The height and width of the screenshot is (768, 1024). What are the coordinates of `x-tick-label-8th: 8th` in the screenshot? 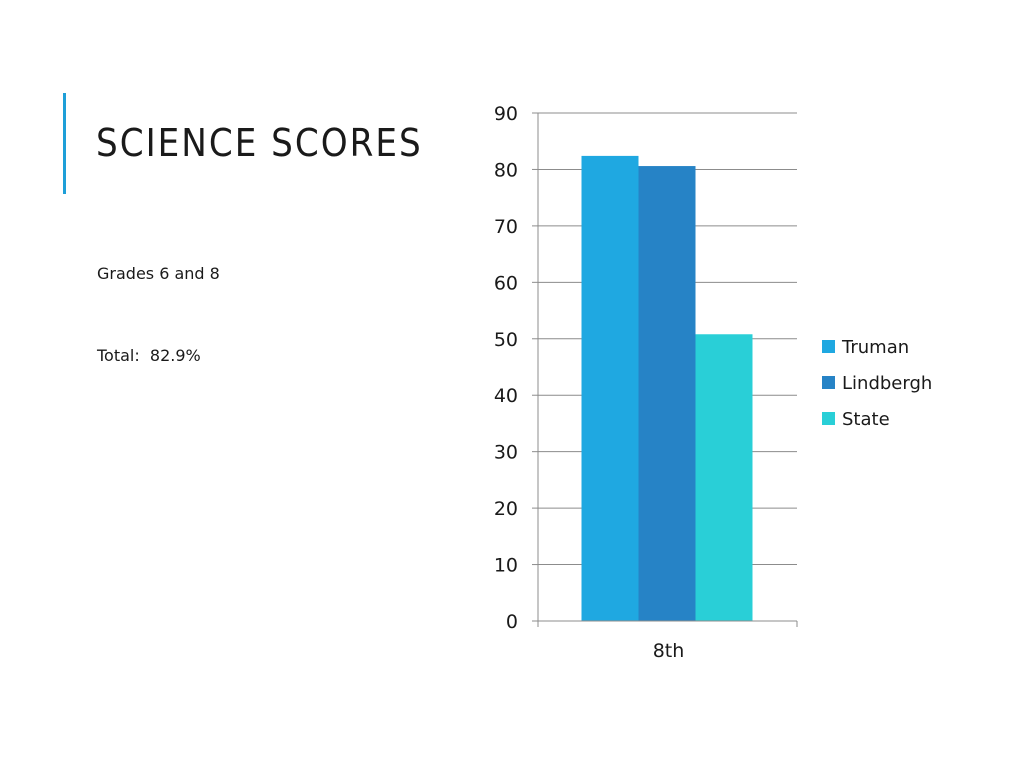 It's located at (669, 651).